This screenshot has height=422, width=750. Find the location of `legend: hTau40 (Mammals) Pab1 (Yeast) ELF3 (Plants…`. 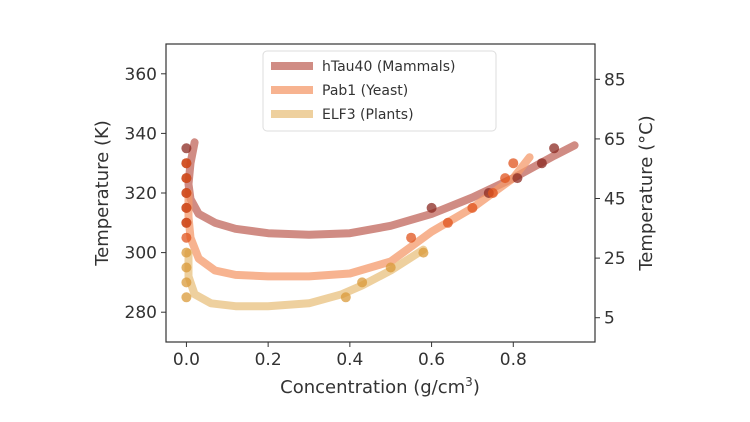

legend: hTau40 (Mammals) Pab1 (Yeast) ELF3 (Plants… is located at coordinates (379, 91).